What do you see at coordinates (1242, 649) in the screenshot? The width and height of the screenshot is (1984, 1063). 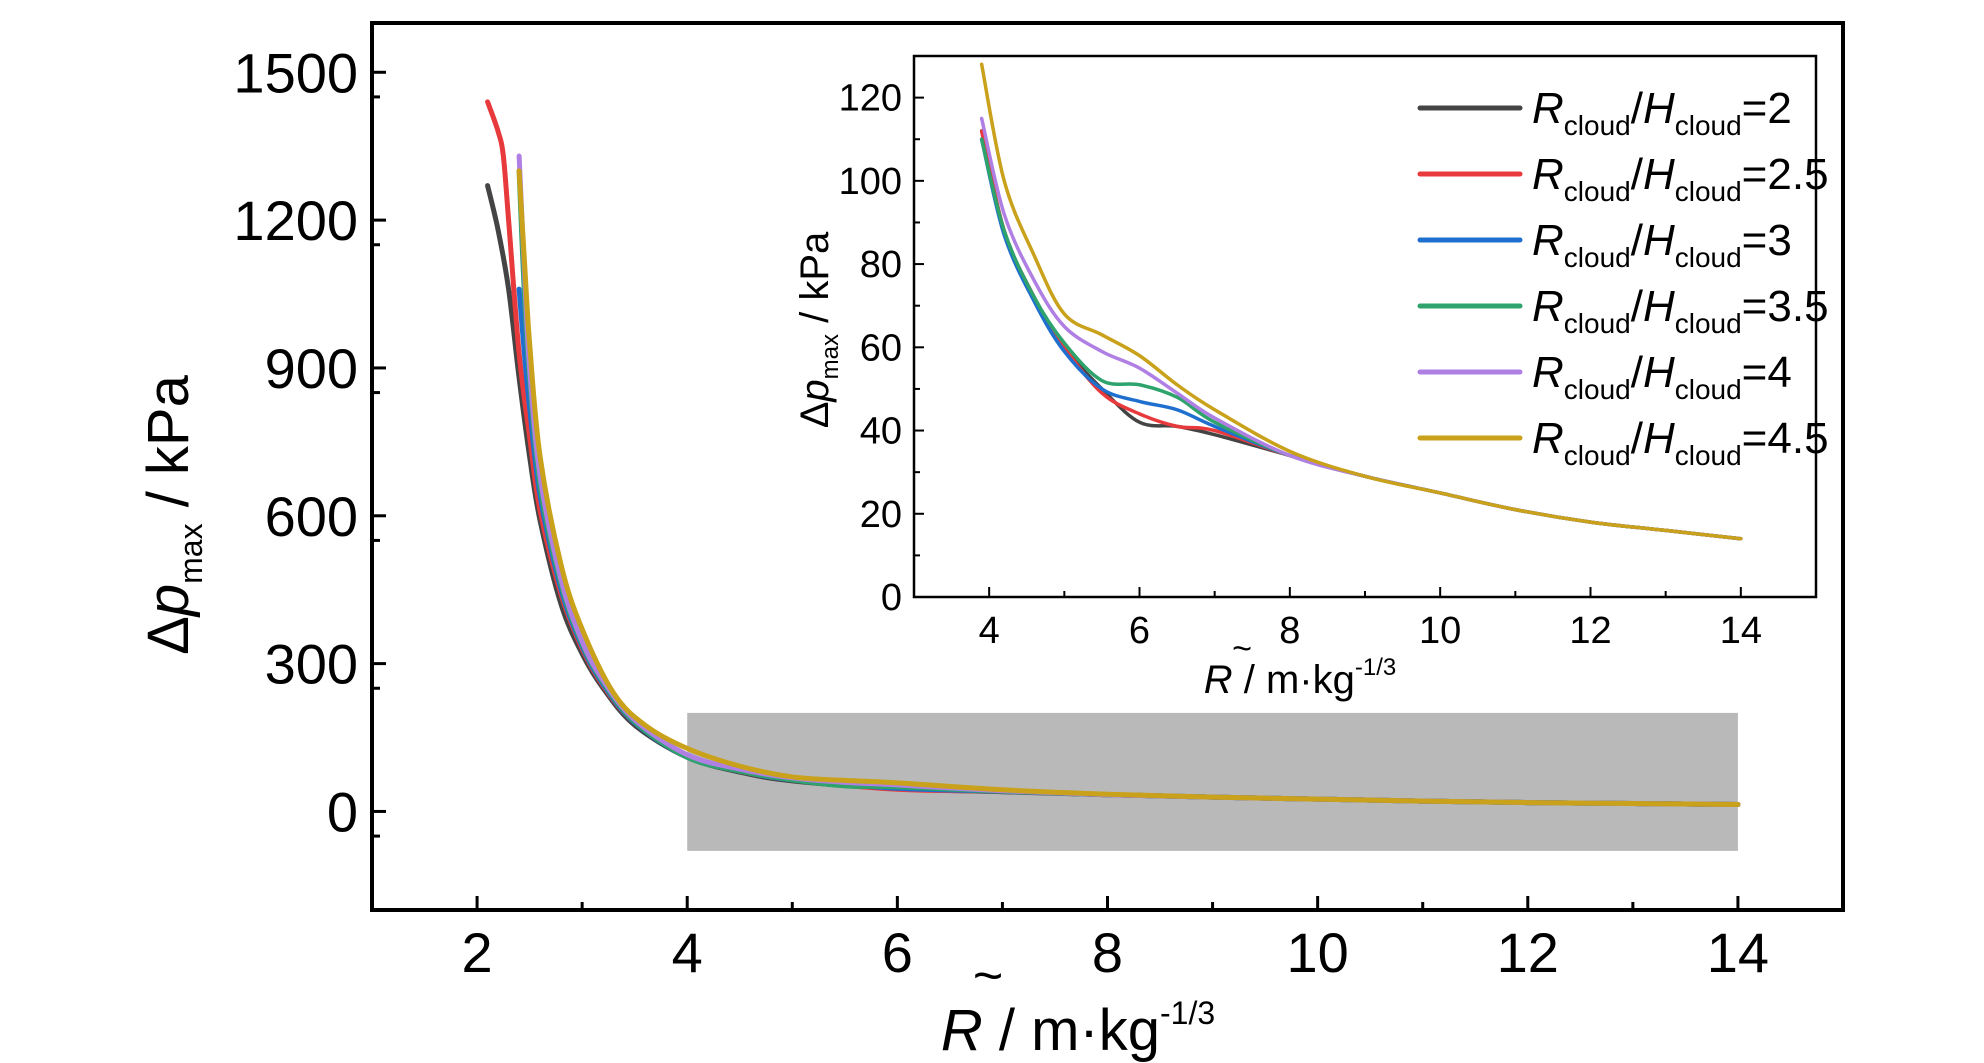 I see `inset-x-axis-tilde: ~` at bounding box center [1242, 649].